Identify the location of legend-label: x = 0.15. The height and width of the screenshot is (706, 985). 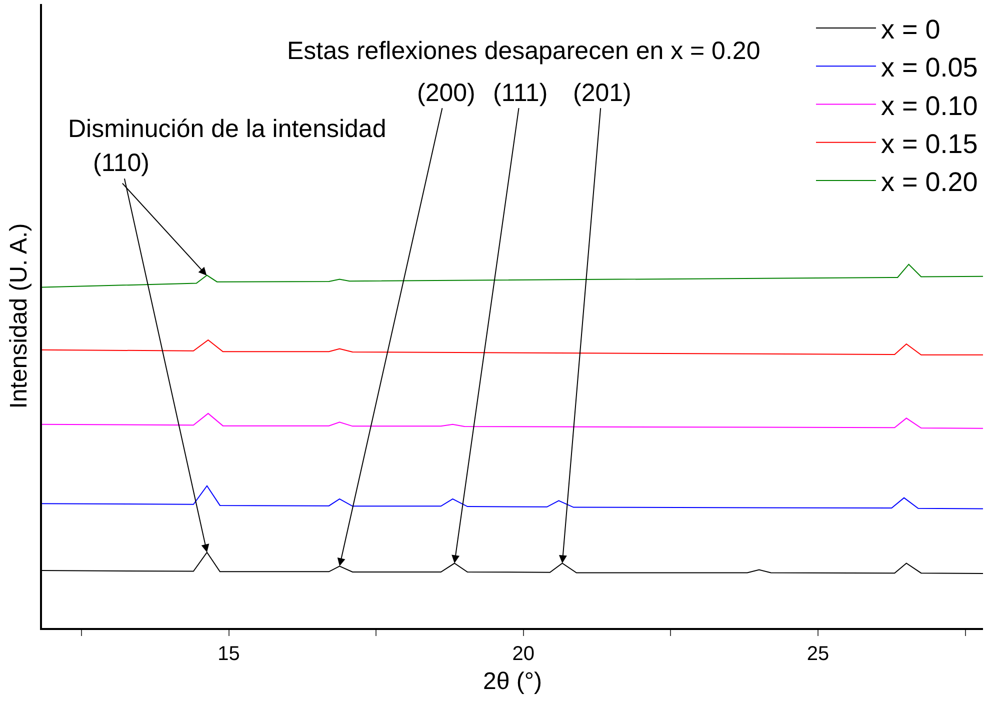
(929, 143).